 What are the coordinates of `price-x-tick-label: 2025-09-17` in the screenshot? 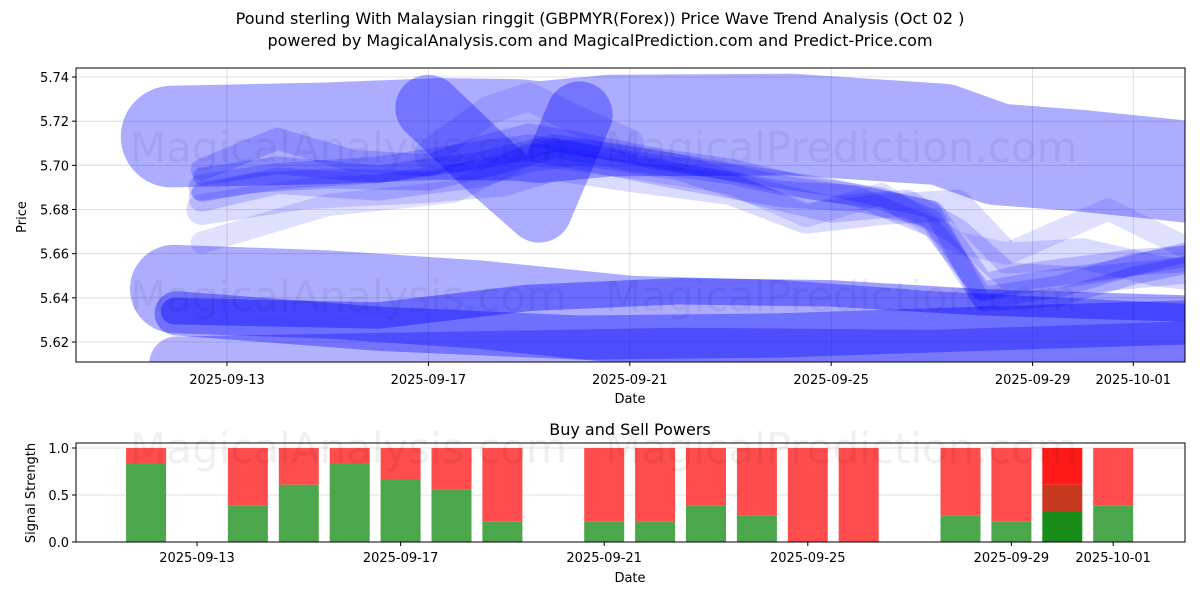 It's located at (429, 380).